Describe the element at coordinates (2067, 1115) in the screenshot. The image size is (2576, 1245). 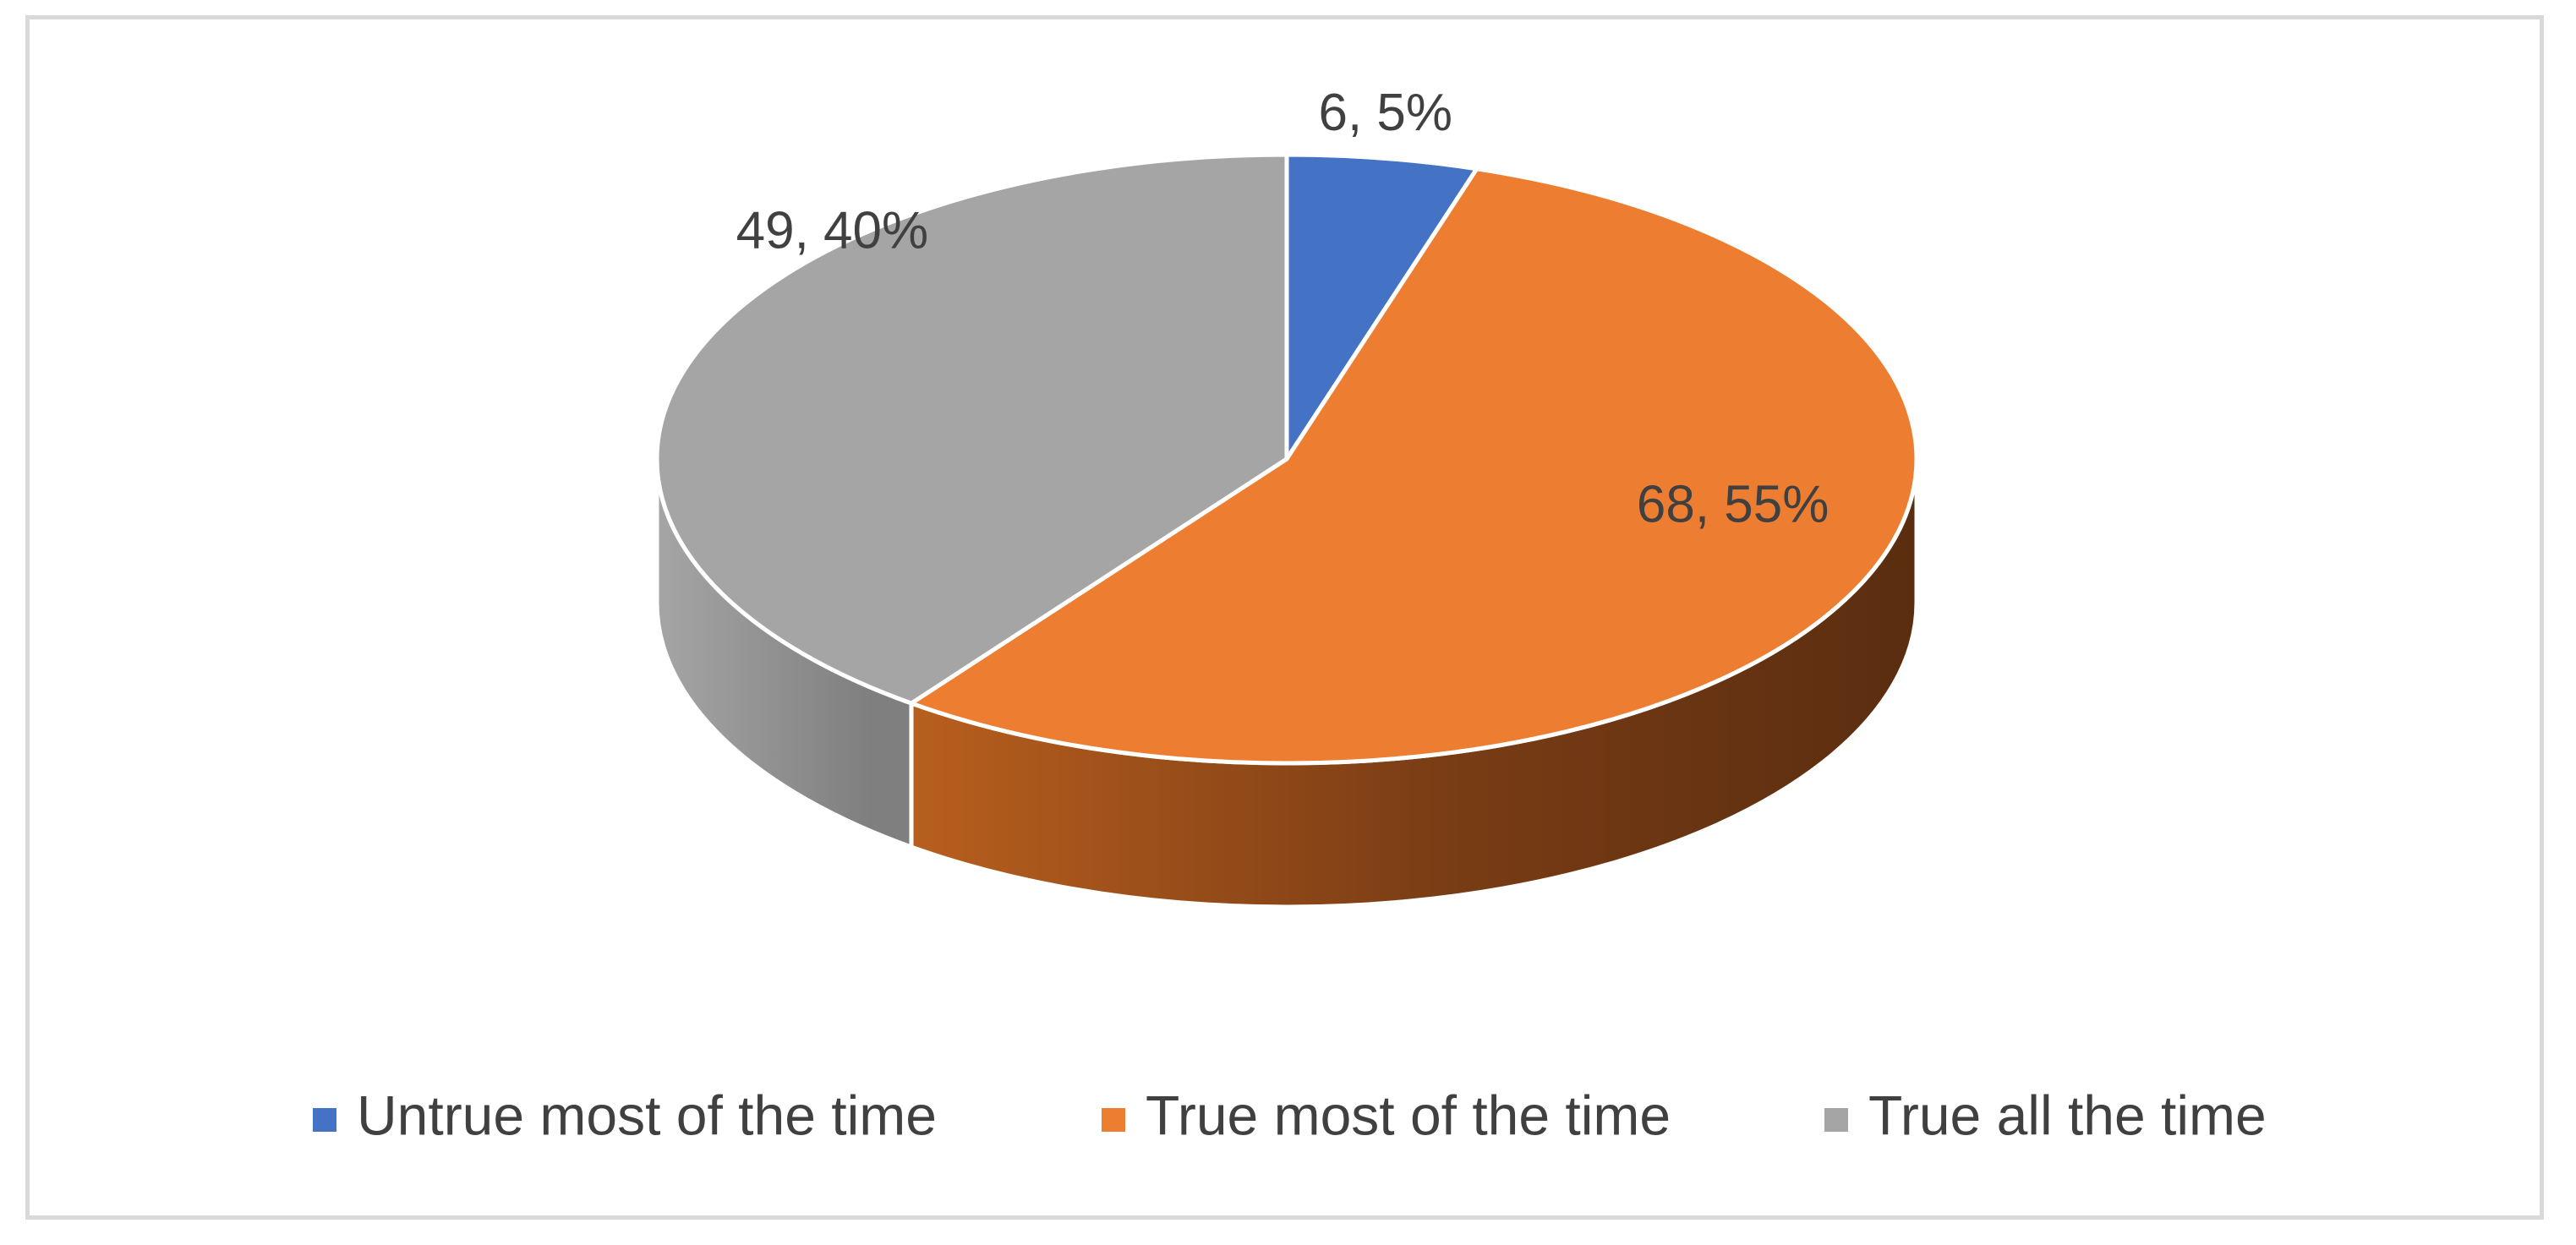
I see `legend-label-true-all-the-time: True all the time` at that location.